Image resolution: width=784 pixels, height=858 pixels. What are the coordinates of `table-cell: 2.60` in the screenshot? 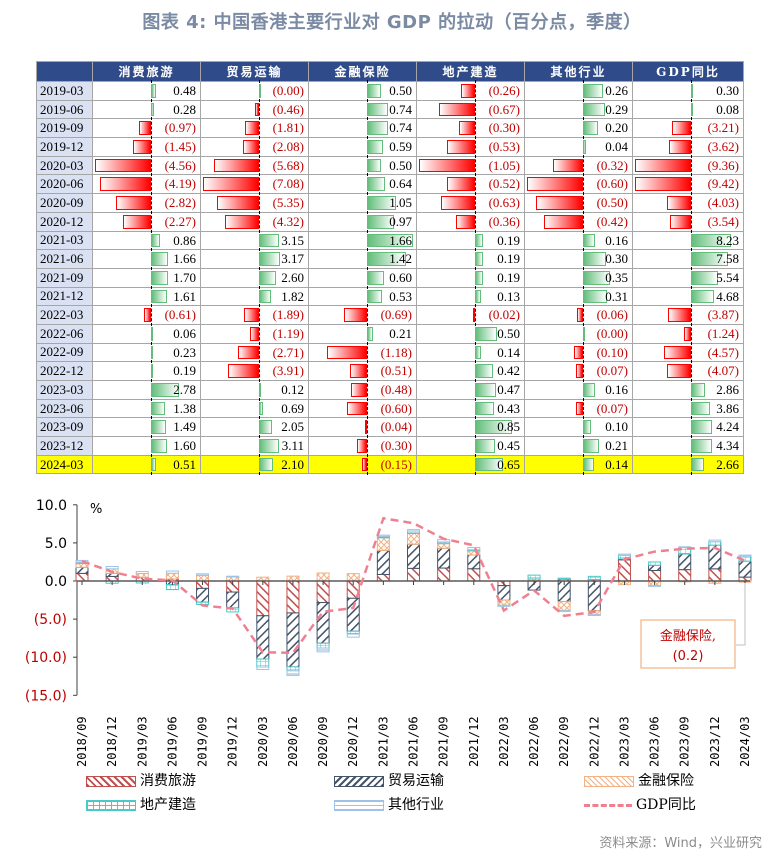 It's located at (254, 277).